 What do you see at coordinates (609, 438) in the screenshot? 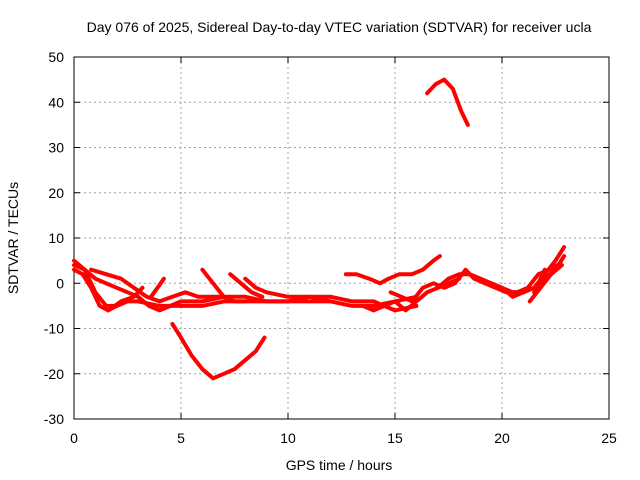
I see `x-tick-label: 25` at bounding box center [609, 438].